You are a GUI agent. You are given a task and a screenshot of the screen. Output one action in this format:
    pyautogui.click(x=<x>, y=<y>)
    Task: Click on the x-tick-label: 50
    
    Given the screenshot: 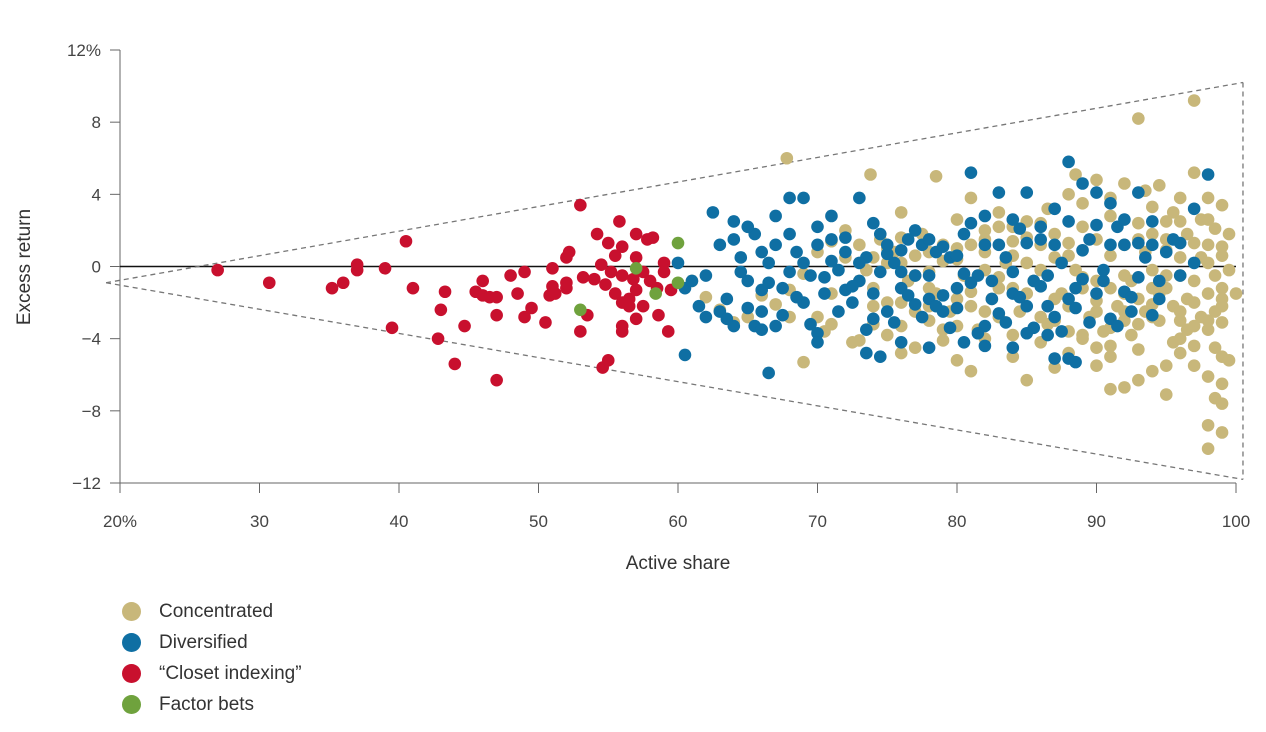 What is the action you would take?
    pyautogui.click(x=538, y=521)
    